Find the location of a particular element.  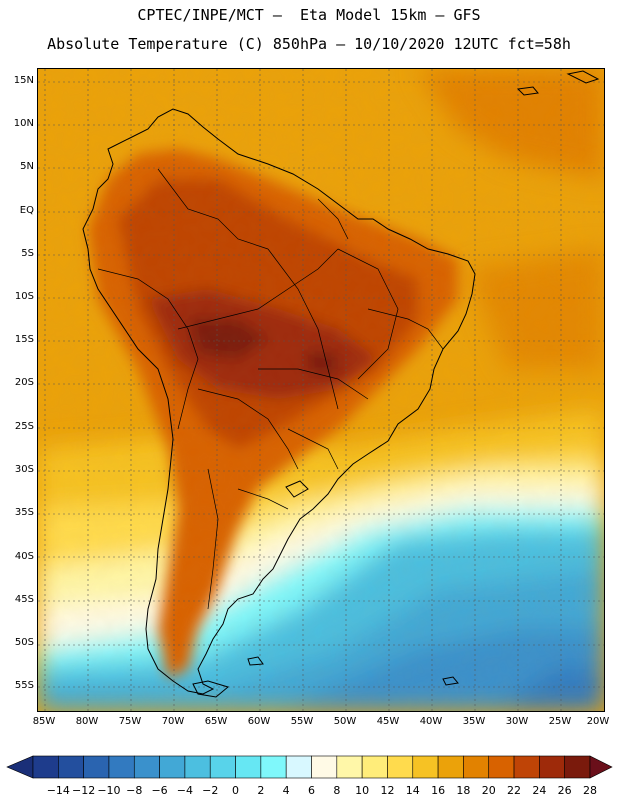

colorbar-min-arrow is located at coordinates (20, 767).